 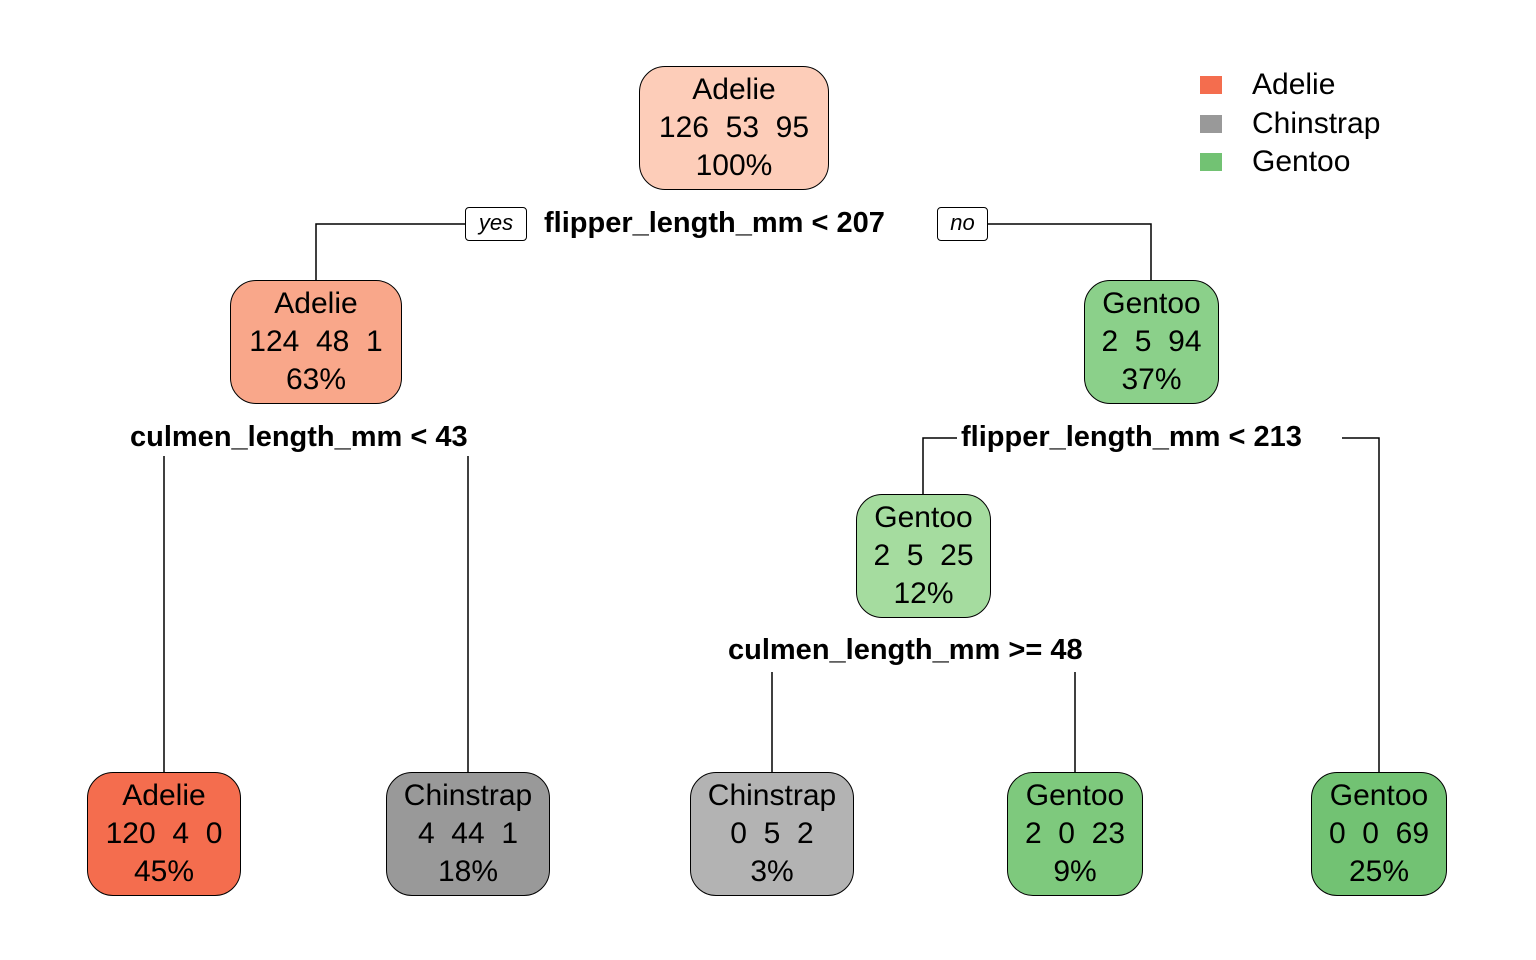 I want to click on tree-node-6: Gentoo 2 5 25 12%, so click(x=923, y=556).